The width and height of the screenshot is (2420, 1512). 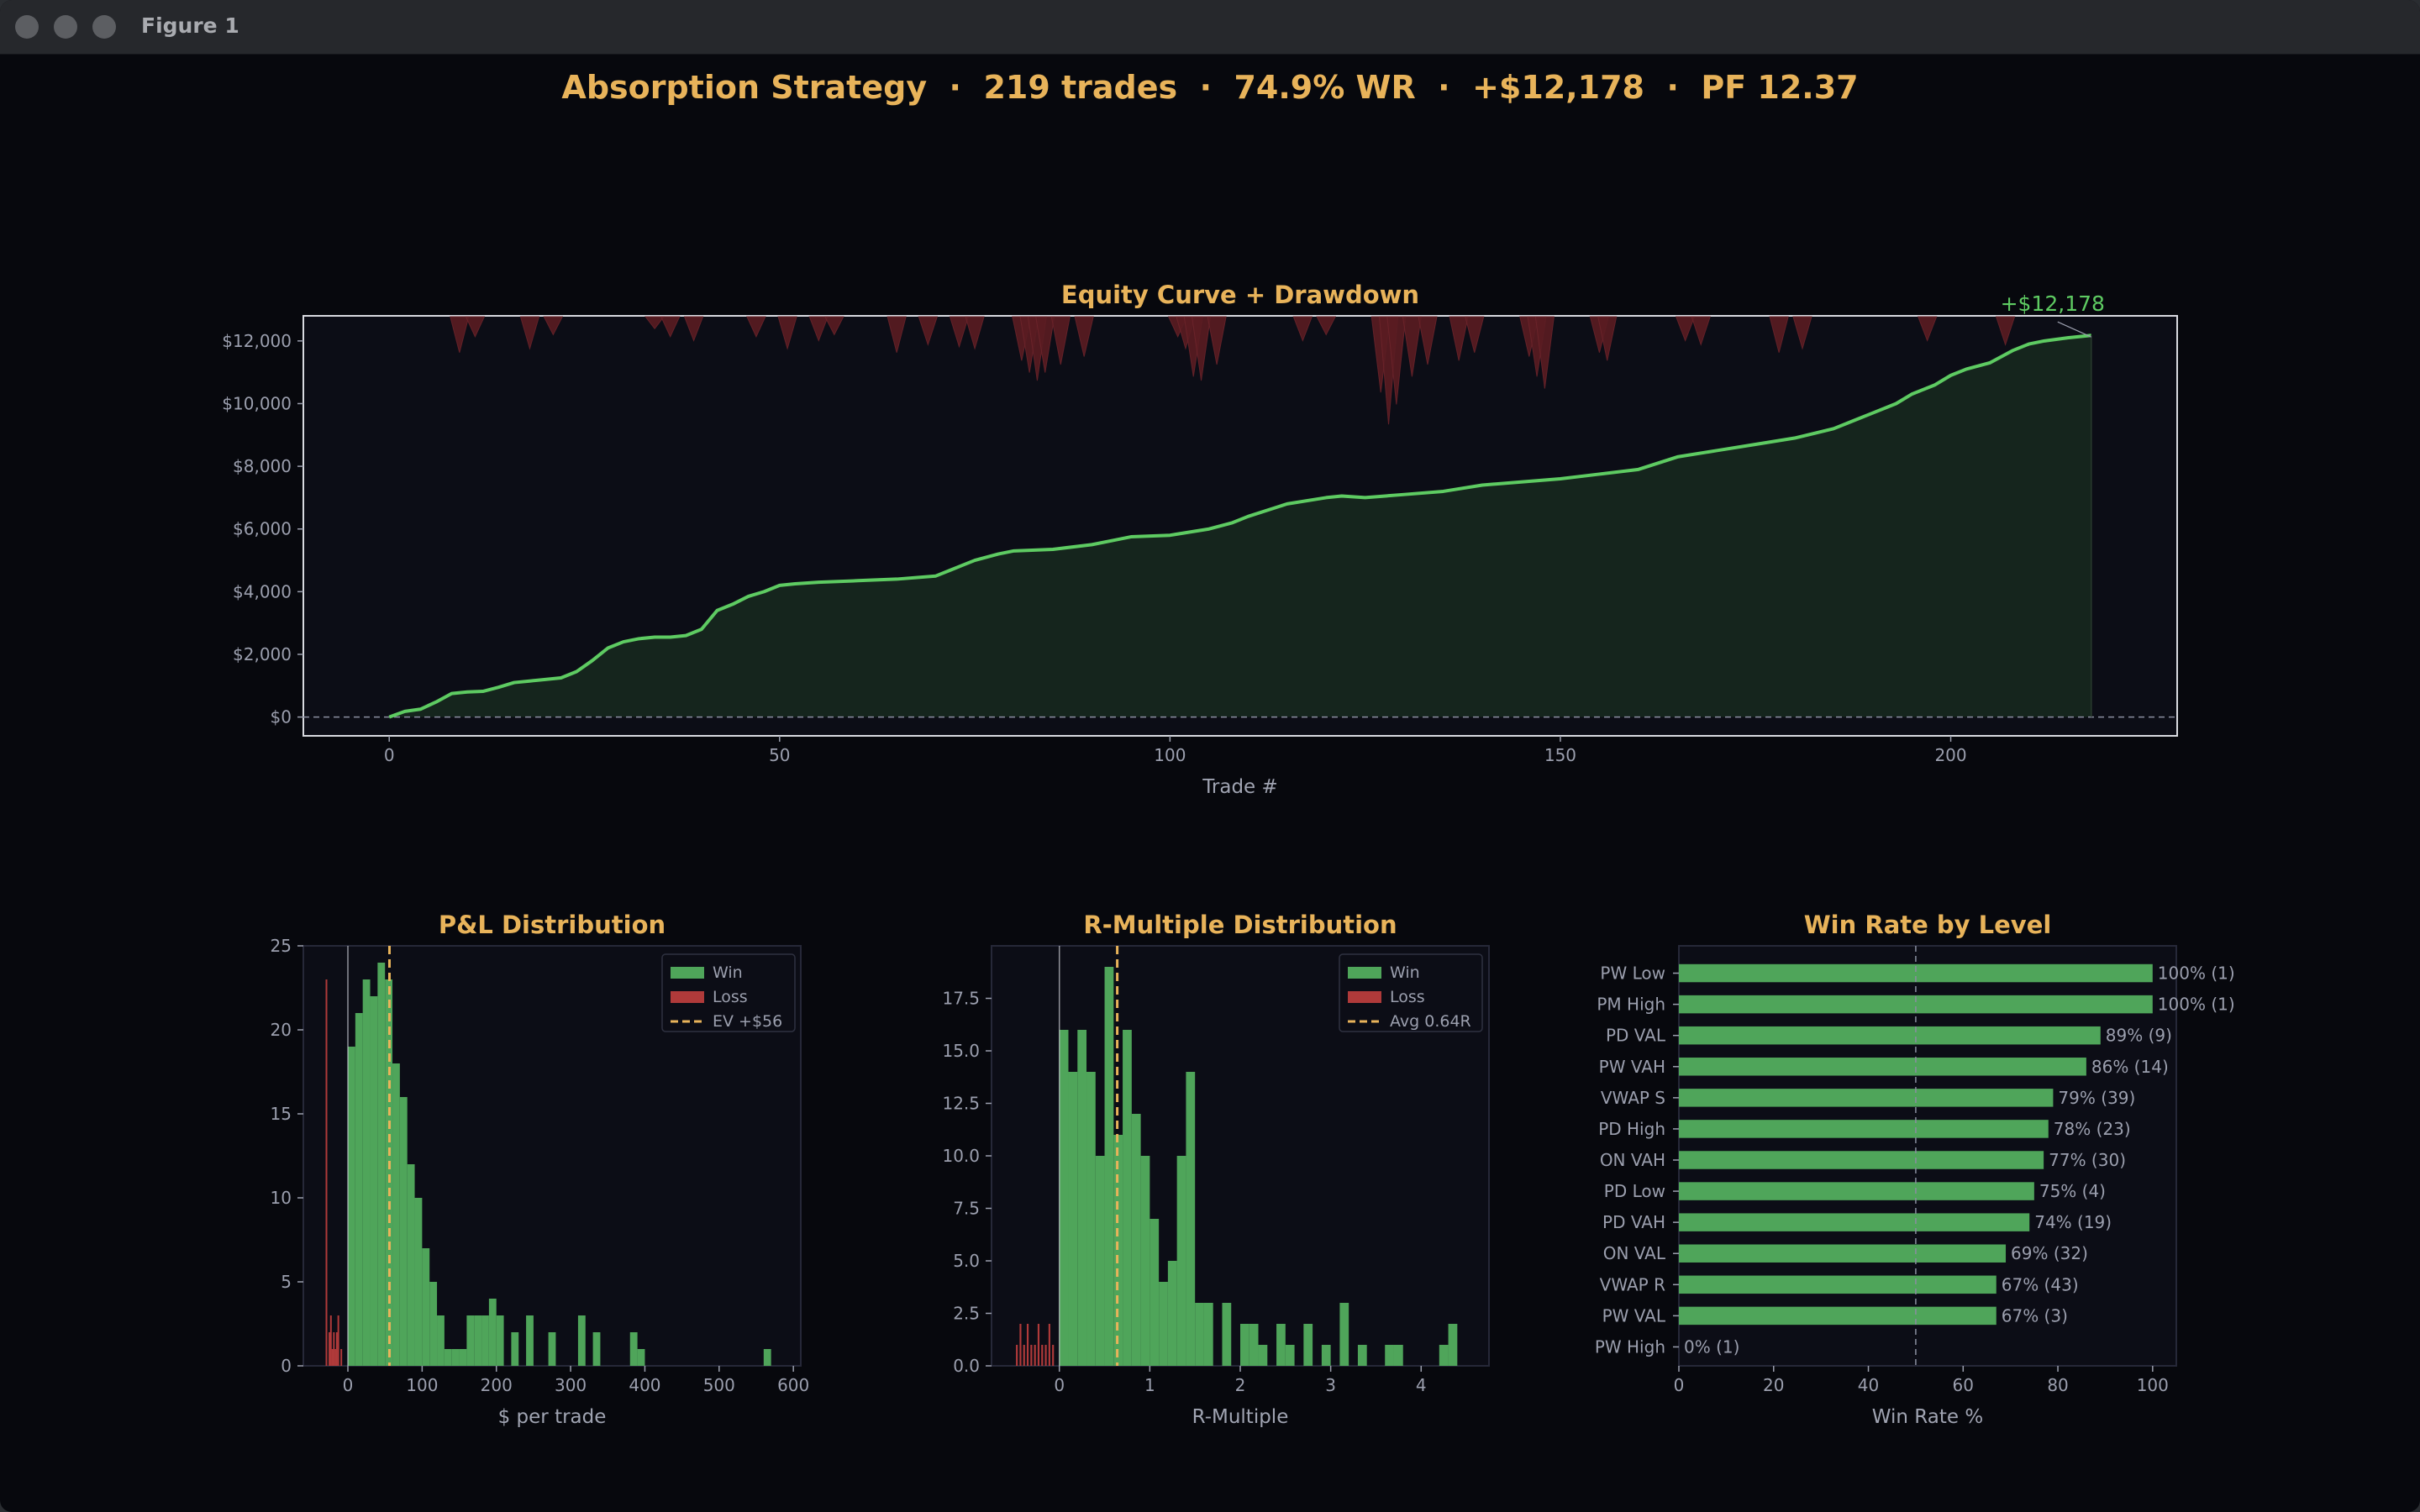 What do you see at coordinates (1964, 1385) in the screenshot?
I see `wr-x-tick-label: 60` at bounding box center [1964, 1385].